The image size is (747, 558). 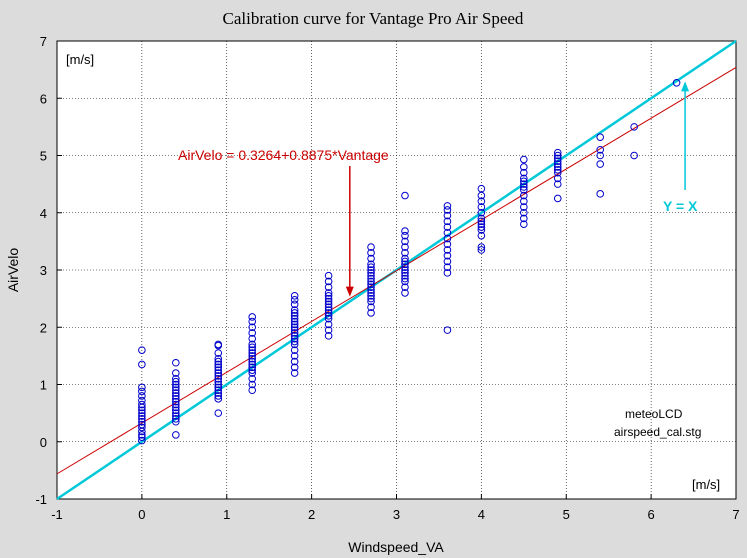 What do you see at coordinates (651, 514) in the screenshot?
I see `x-tick-label: 6` at bounding box center [651, 514].